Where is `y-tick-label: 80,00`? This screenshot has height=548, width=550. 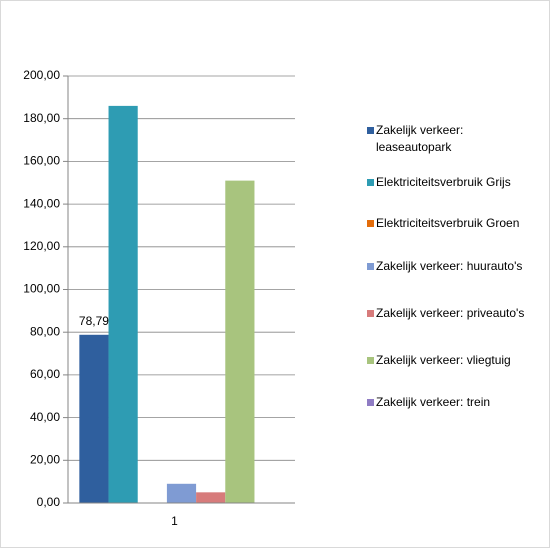
y-tick-label: 80,00 is located at coordinates (45, 331).